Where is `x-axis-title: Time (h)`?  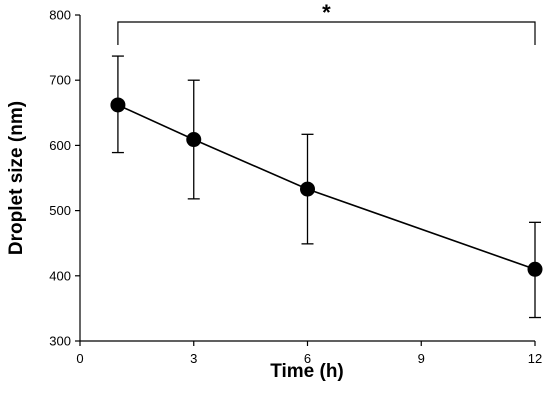 x-axis-title: Time (h) is located at coordinates (307, 371).